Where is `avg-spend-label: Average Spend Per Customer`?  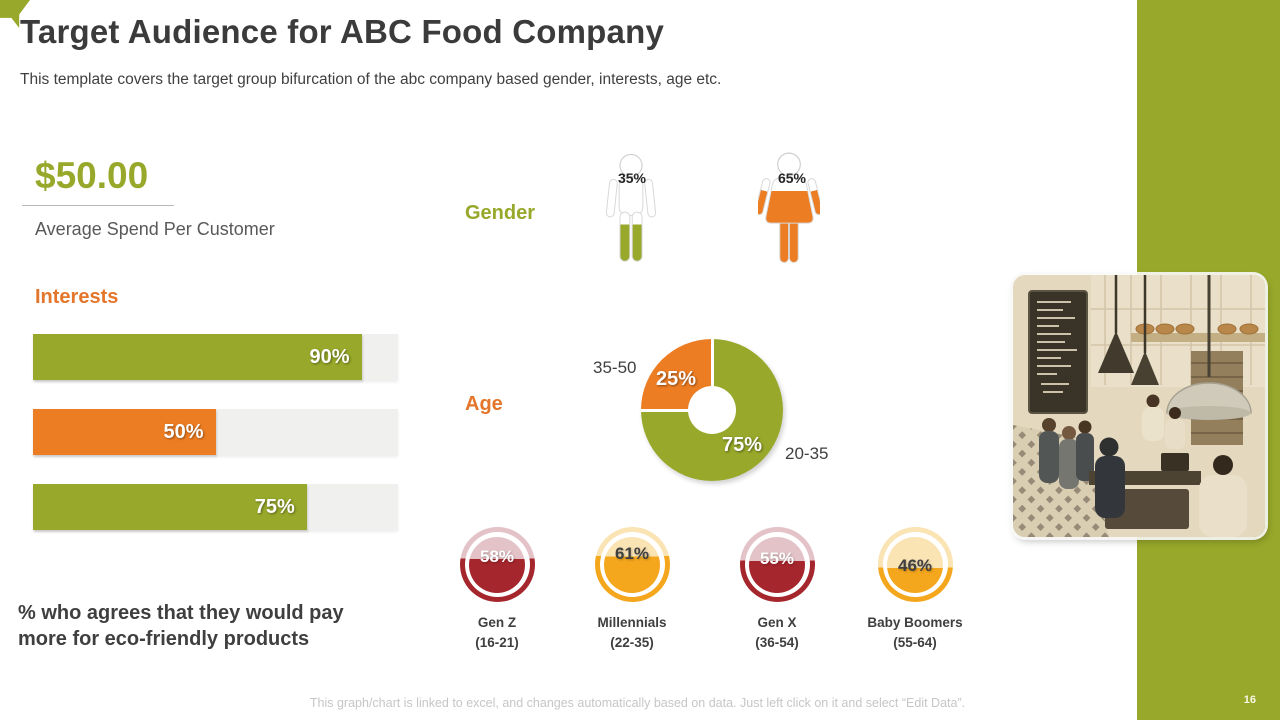 avg-spend-label: Average Spend Per Customer is located at coordinates (155, 229).